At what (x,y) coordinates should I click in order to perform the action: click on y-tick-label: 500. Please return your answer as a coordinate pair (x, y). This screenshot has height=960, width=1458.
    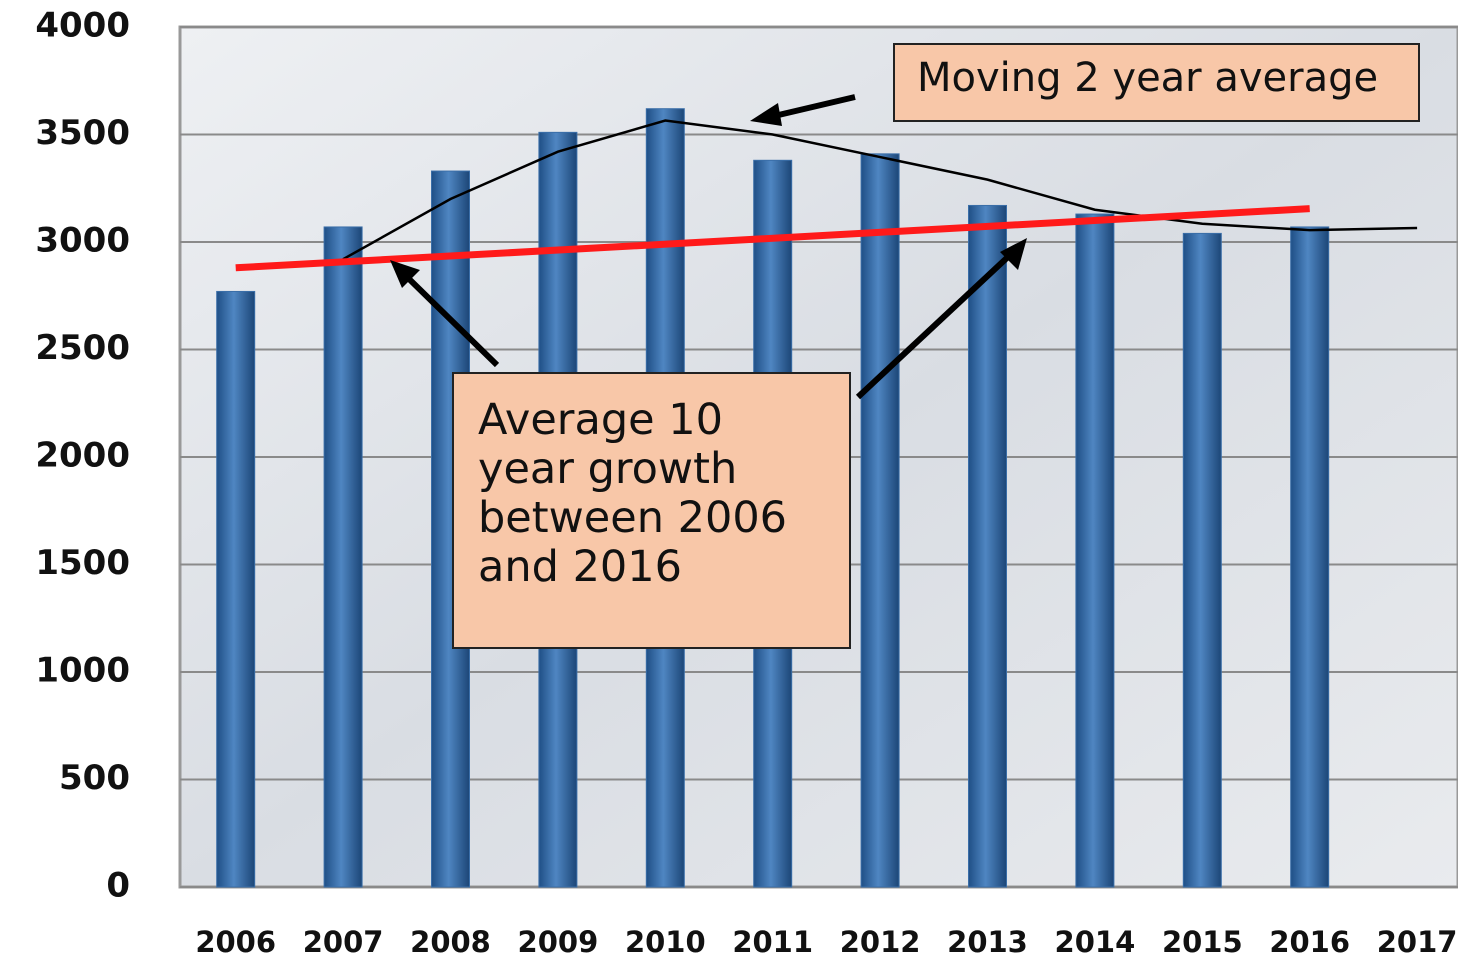
    Looking at the image, I should click on (94, 778).